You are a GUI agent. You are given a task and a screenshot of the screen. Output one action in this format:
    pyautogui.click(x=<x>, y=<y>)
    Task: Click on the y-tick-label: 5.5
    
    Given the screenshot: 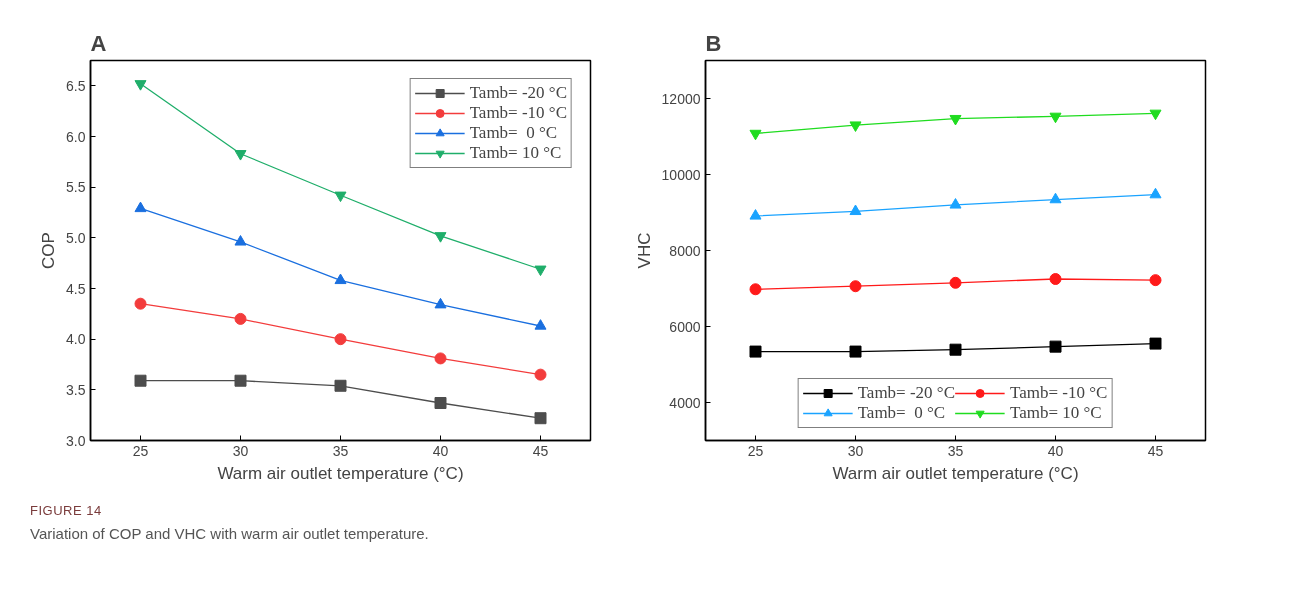 What is the action you would take?
    pyautogui.click(x=76, y=187)
    